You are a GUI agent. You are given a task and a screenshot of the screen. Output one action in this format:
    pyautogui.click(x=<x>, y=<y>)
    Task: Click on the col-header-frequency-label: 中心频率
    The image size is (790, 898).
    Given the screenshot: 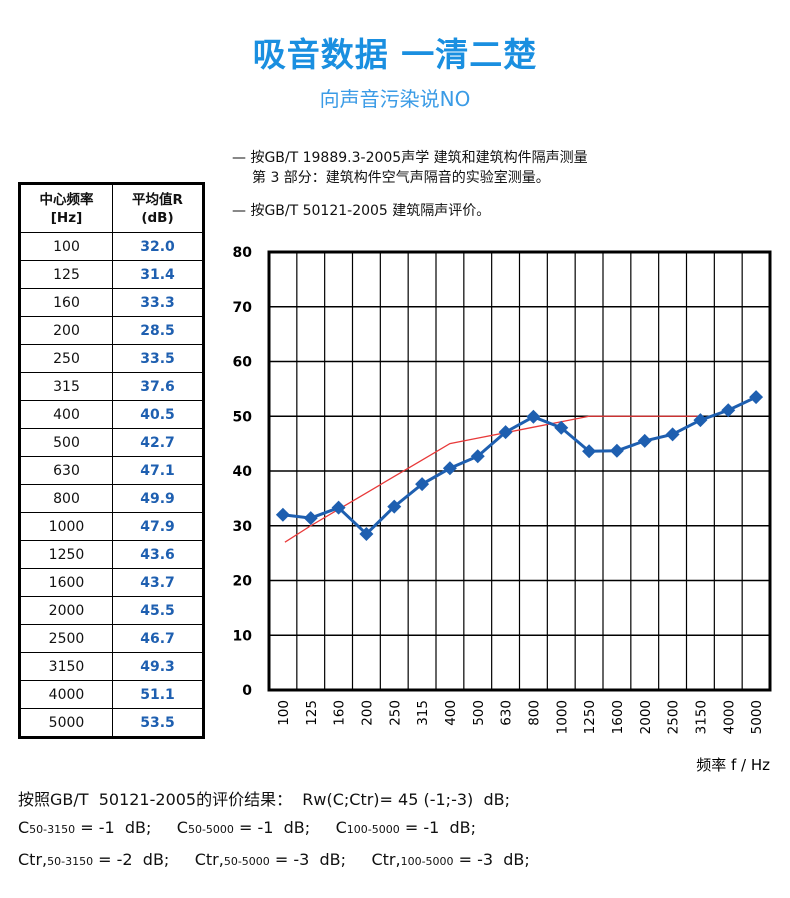 What is the action you would take?
    pyautogui.click(x=66, y=199)
    